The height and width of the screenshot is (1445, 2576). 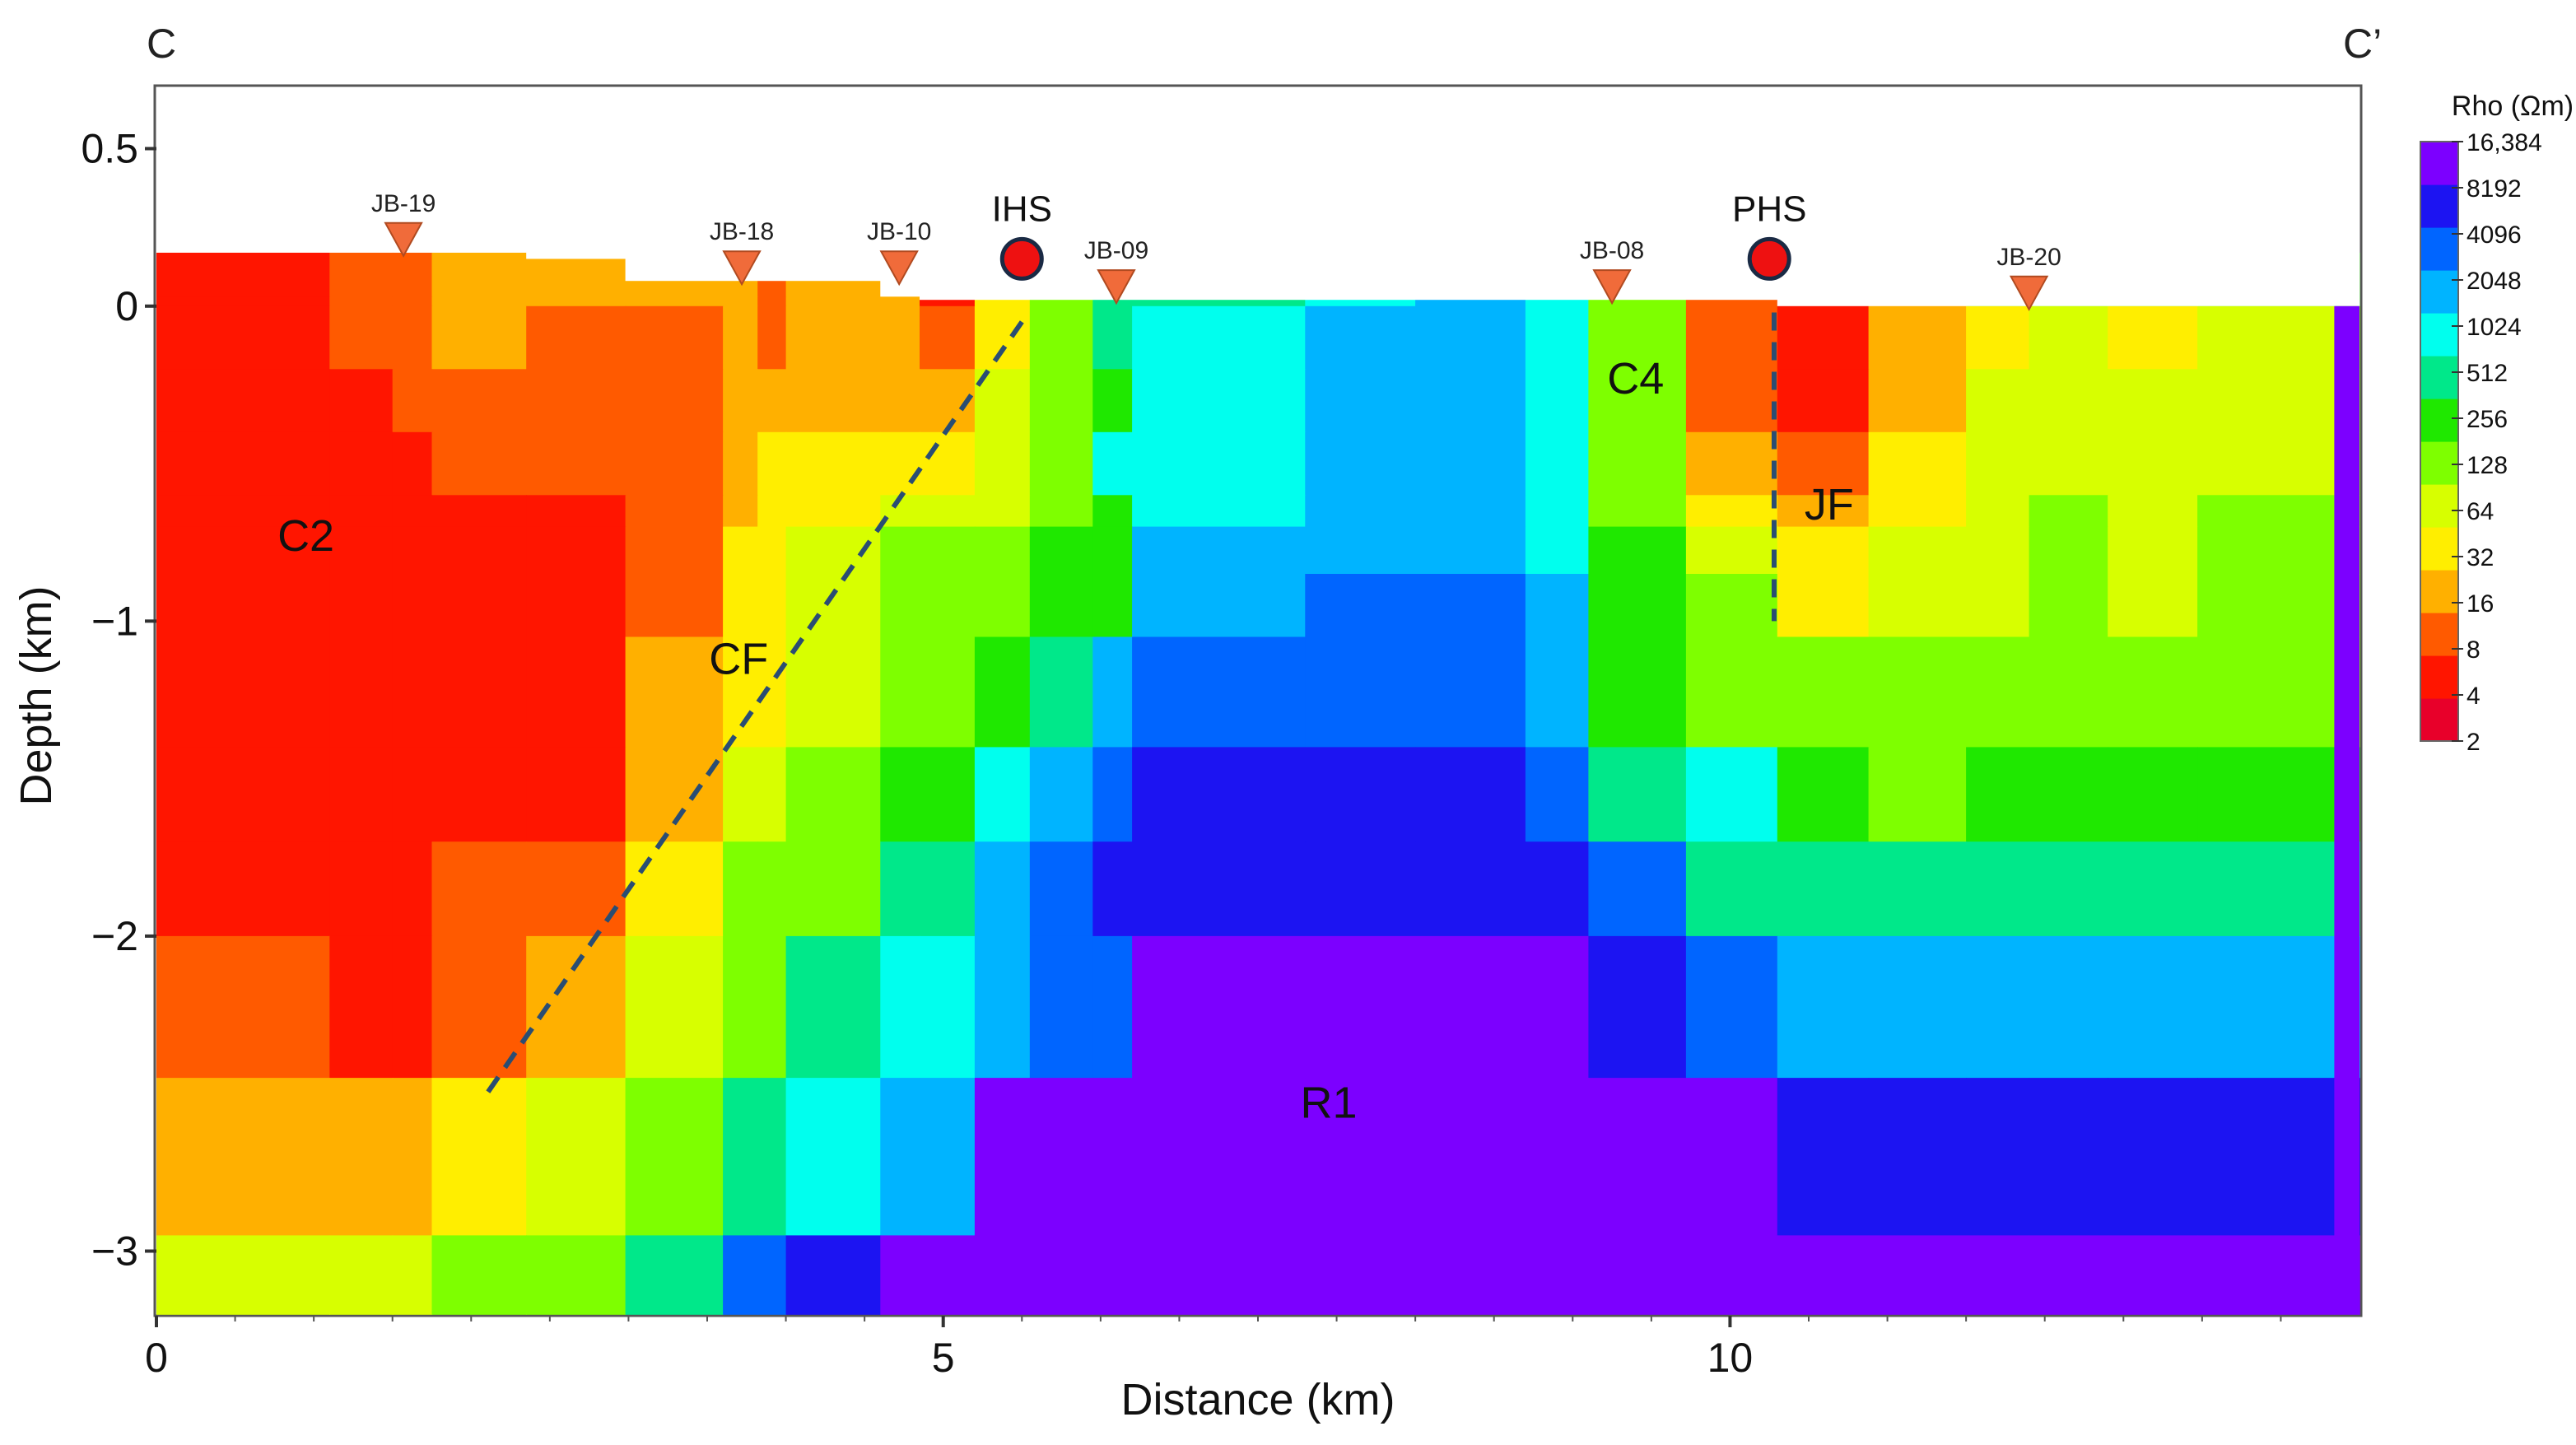 I want to click on profile-start-label: C, so click(x=161, y=44).